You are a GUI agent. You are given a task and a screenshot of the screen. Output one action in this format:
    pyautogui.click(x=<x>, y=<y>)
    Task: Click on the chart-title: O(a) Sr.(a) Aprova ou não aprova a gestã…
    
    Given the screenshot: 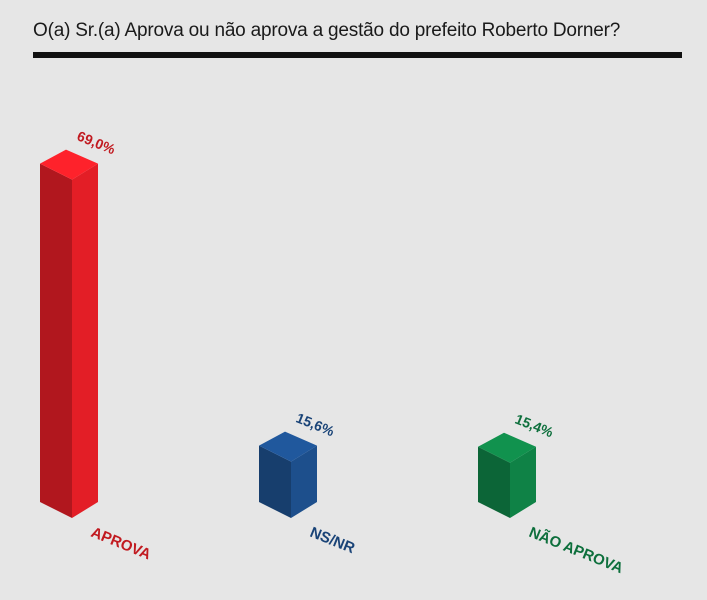 What is the action you would take?
    pyautogui.click(x=327, y=30)
    